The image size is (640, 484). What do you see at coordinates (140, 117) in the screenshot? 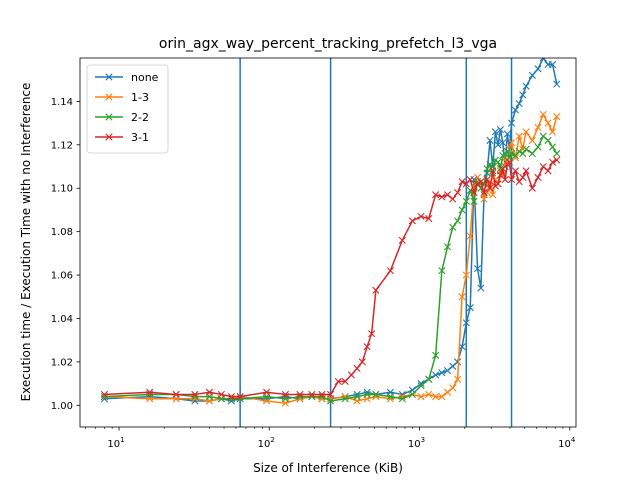
I see `legend-label-2-2: 2-2` at bounding box center [140, 117].